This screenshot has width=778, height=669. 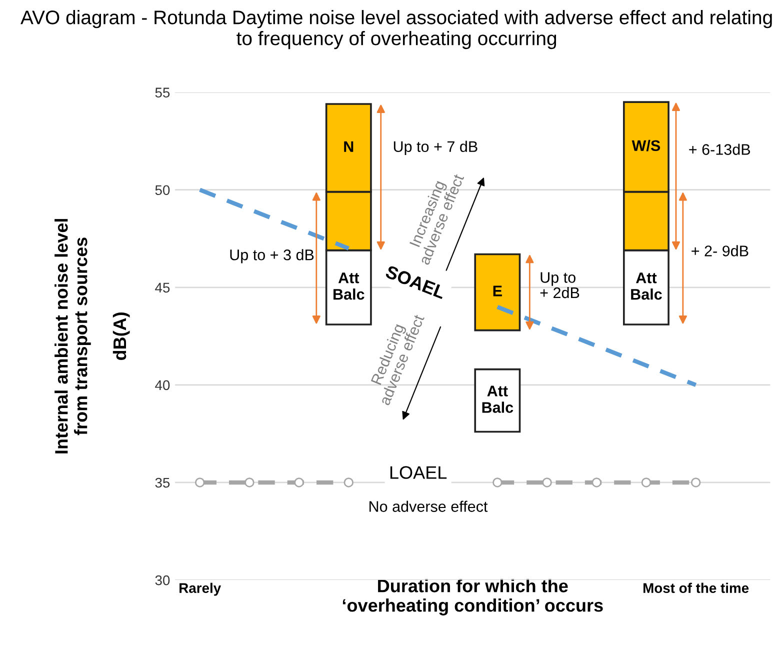 What do you see at coordinates (720, 250) in the screenshot?
I see `annotation: + 2- 9dB` at bounding box center [720, 250].